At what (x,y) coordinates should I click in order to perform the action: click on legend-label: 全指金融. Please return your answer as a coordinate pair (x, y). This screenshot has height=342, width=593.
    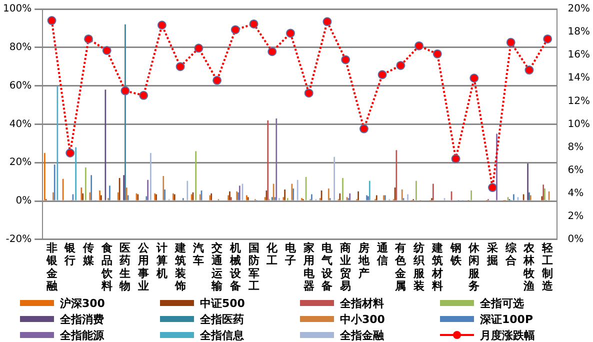
    Looking at the image, I should click on (362, 335).